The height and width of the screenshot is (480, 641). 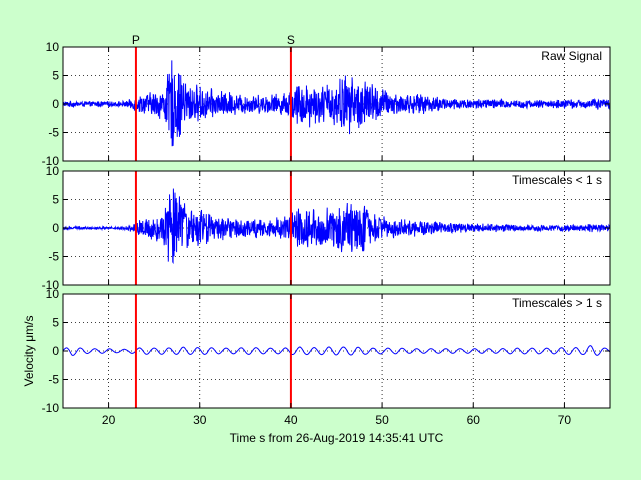 I want to click on x-tick-label-60: 60, so click(x=474, y=420).